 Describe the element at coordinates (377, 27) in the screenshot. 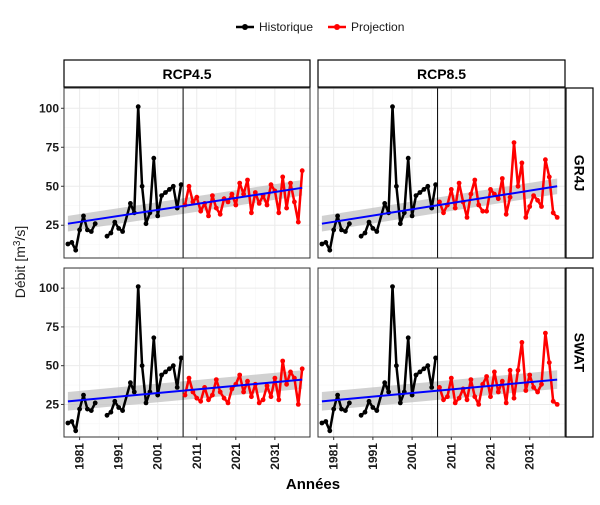

I see `legend-label: Projection` at that location.